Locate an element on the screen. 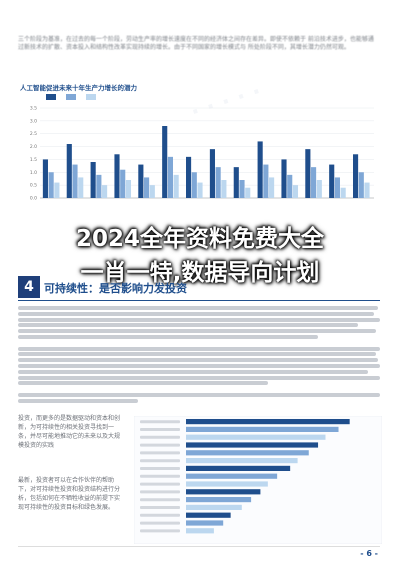 This screenshot has width=400, height=565. legend-swatch-series3 is located at coordinates (91, 97).